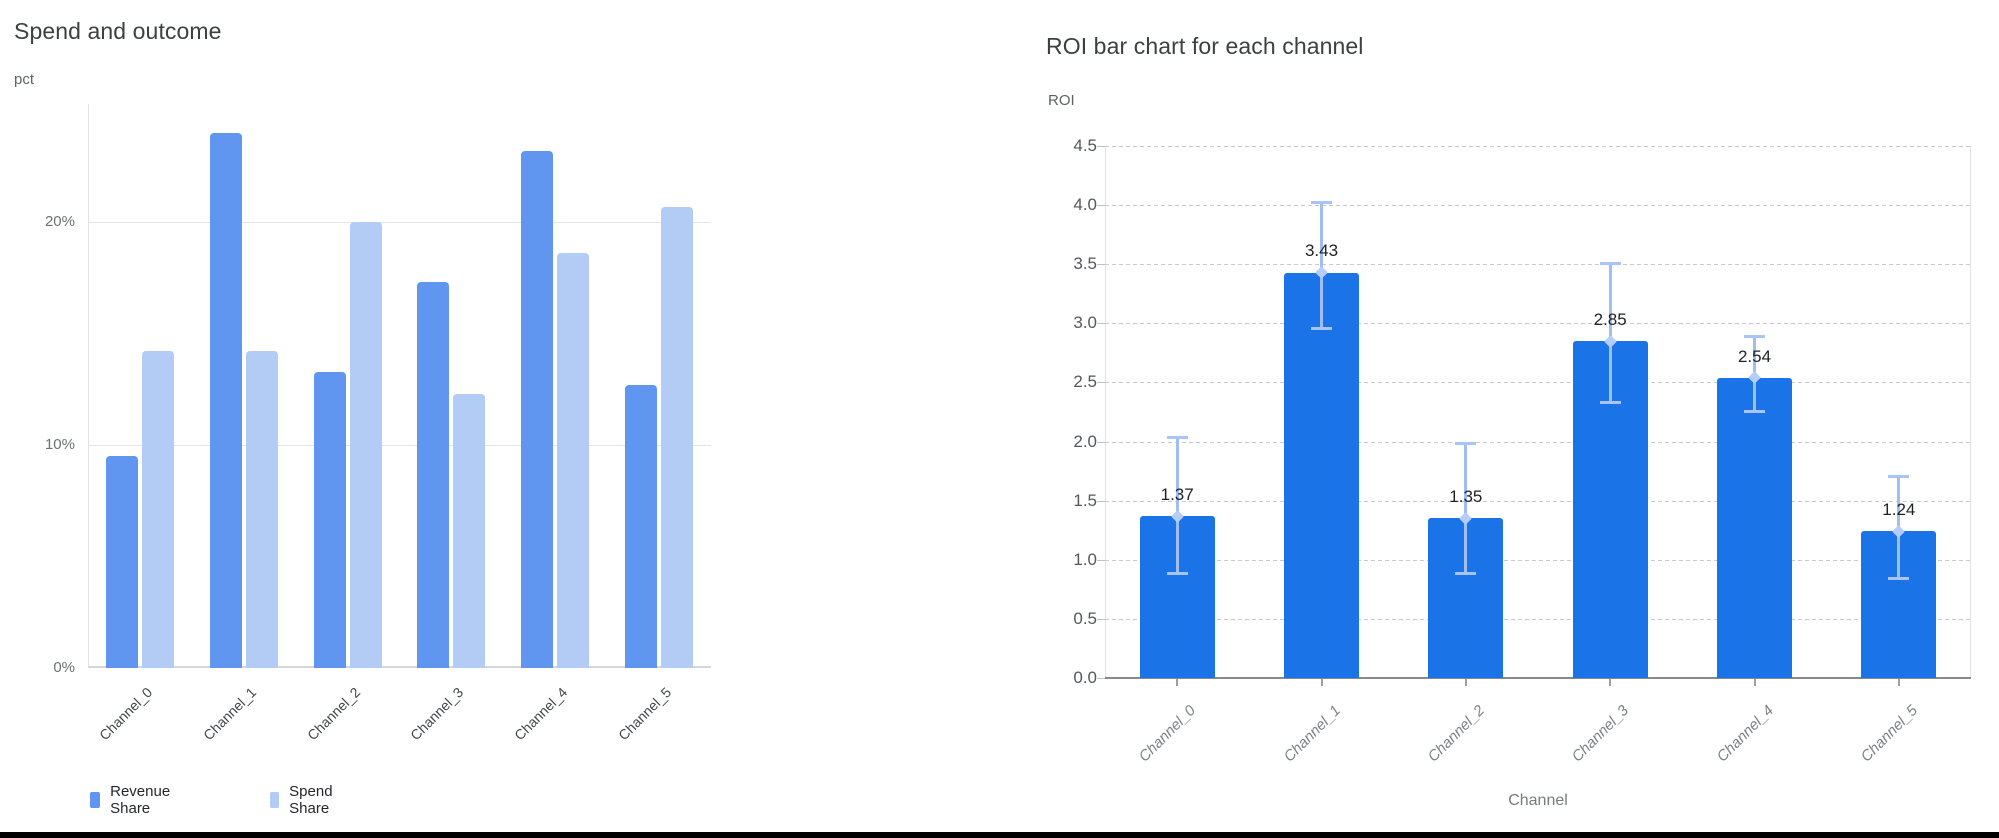  Describe the element at coordinates (88, 386) in the screenshot. I see `y-axis-line` at that location.